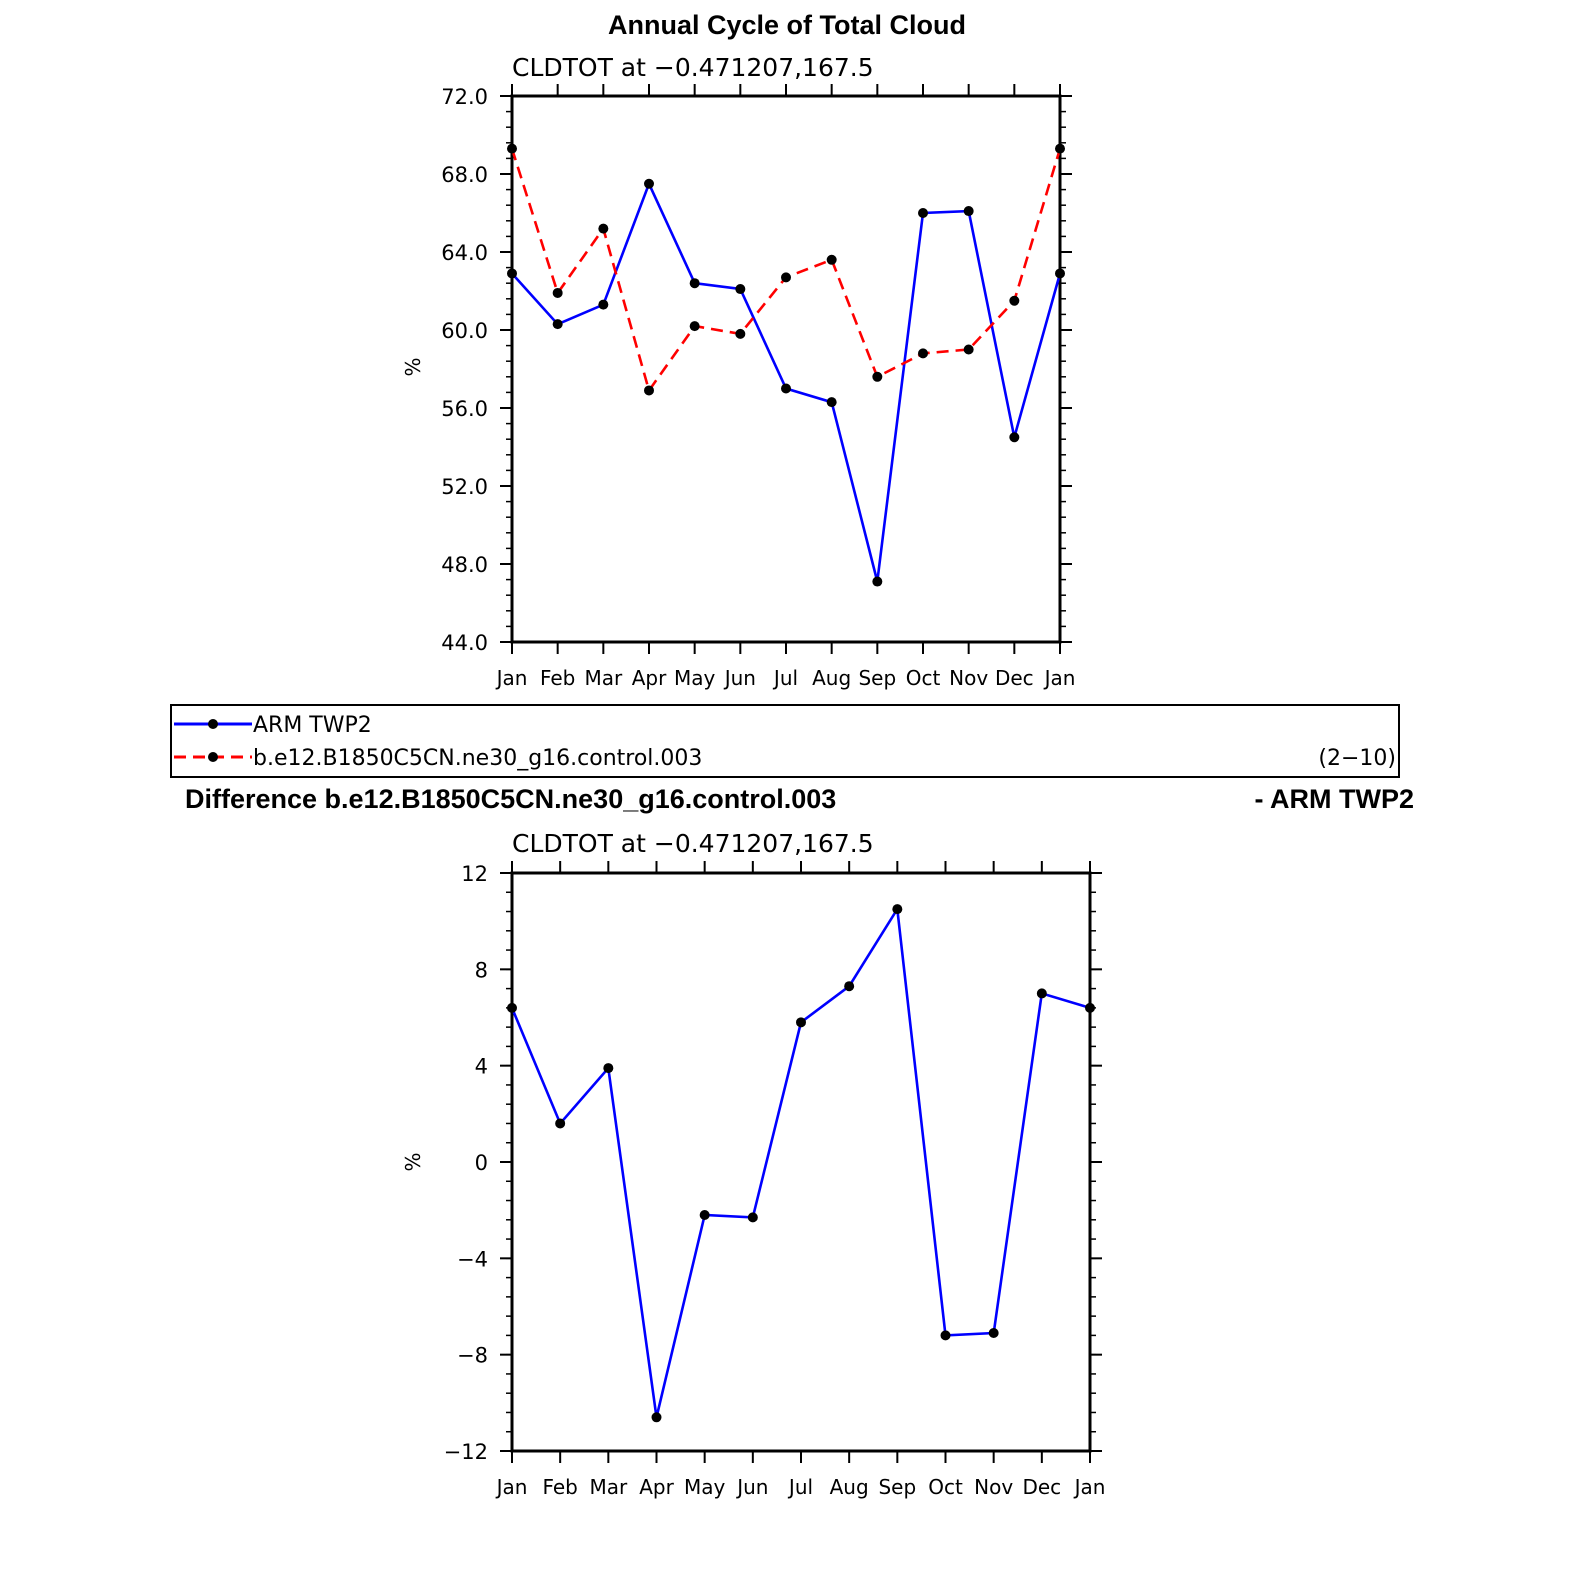 The image size is (1575, 1575). Describe the element at coordinates (464, 565) in the screenshot. I see `top-ytick-label: 48.0` at that location.